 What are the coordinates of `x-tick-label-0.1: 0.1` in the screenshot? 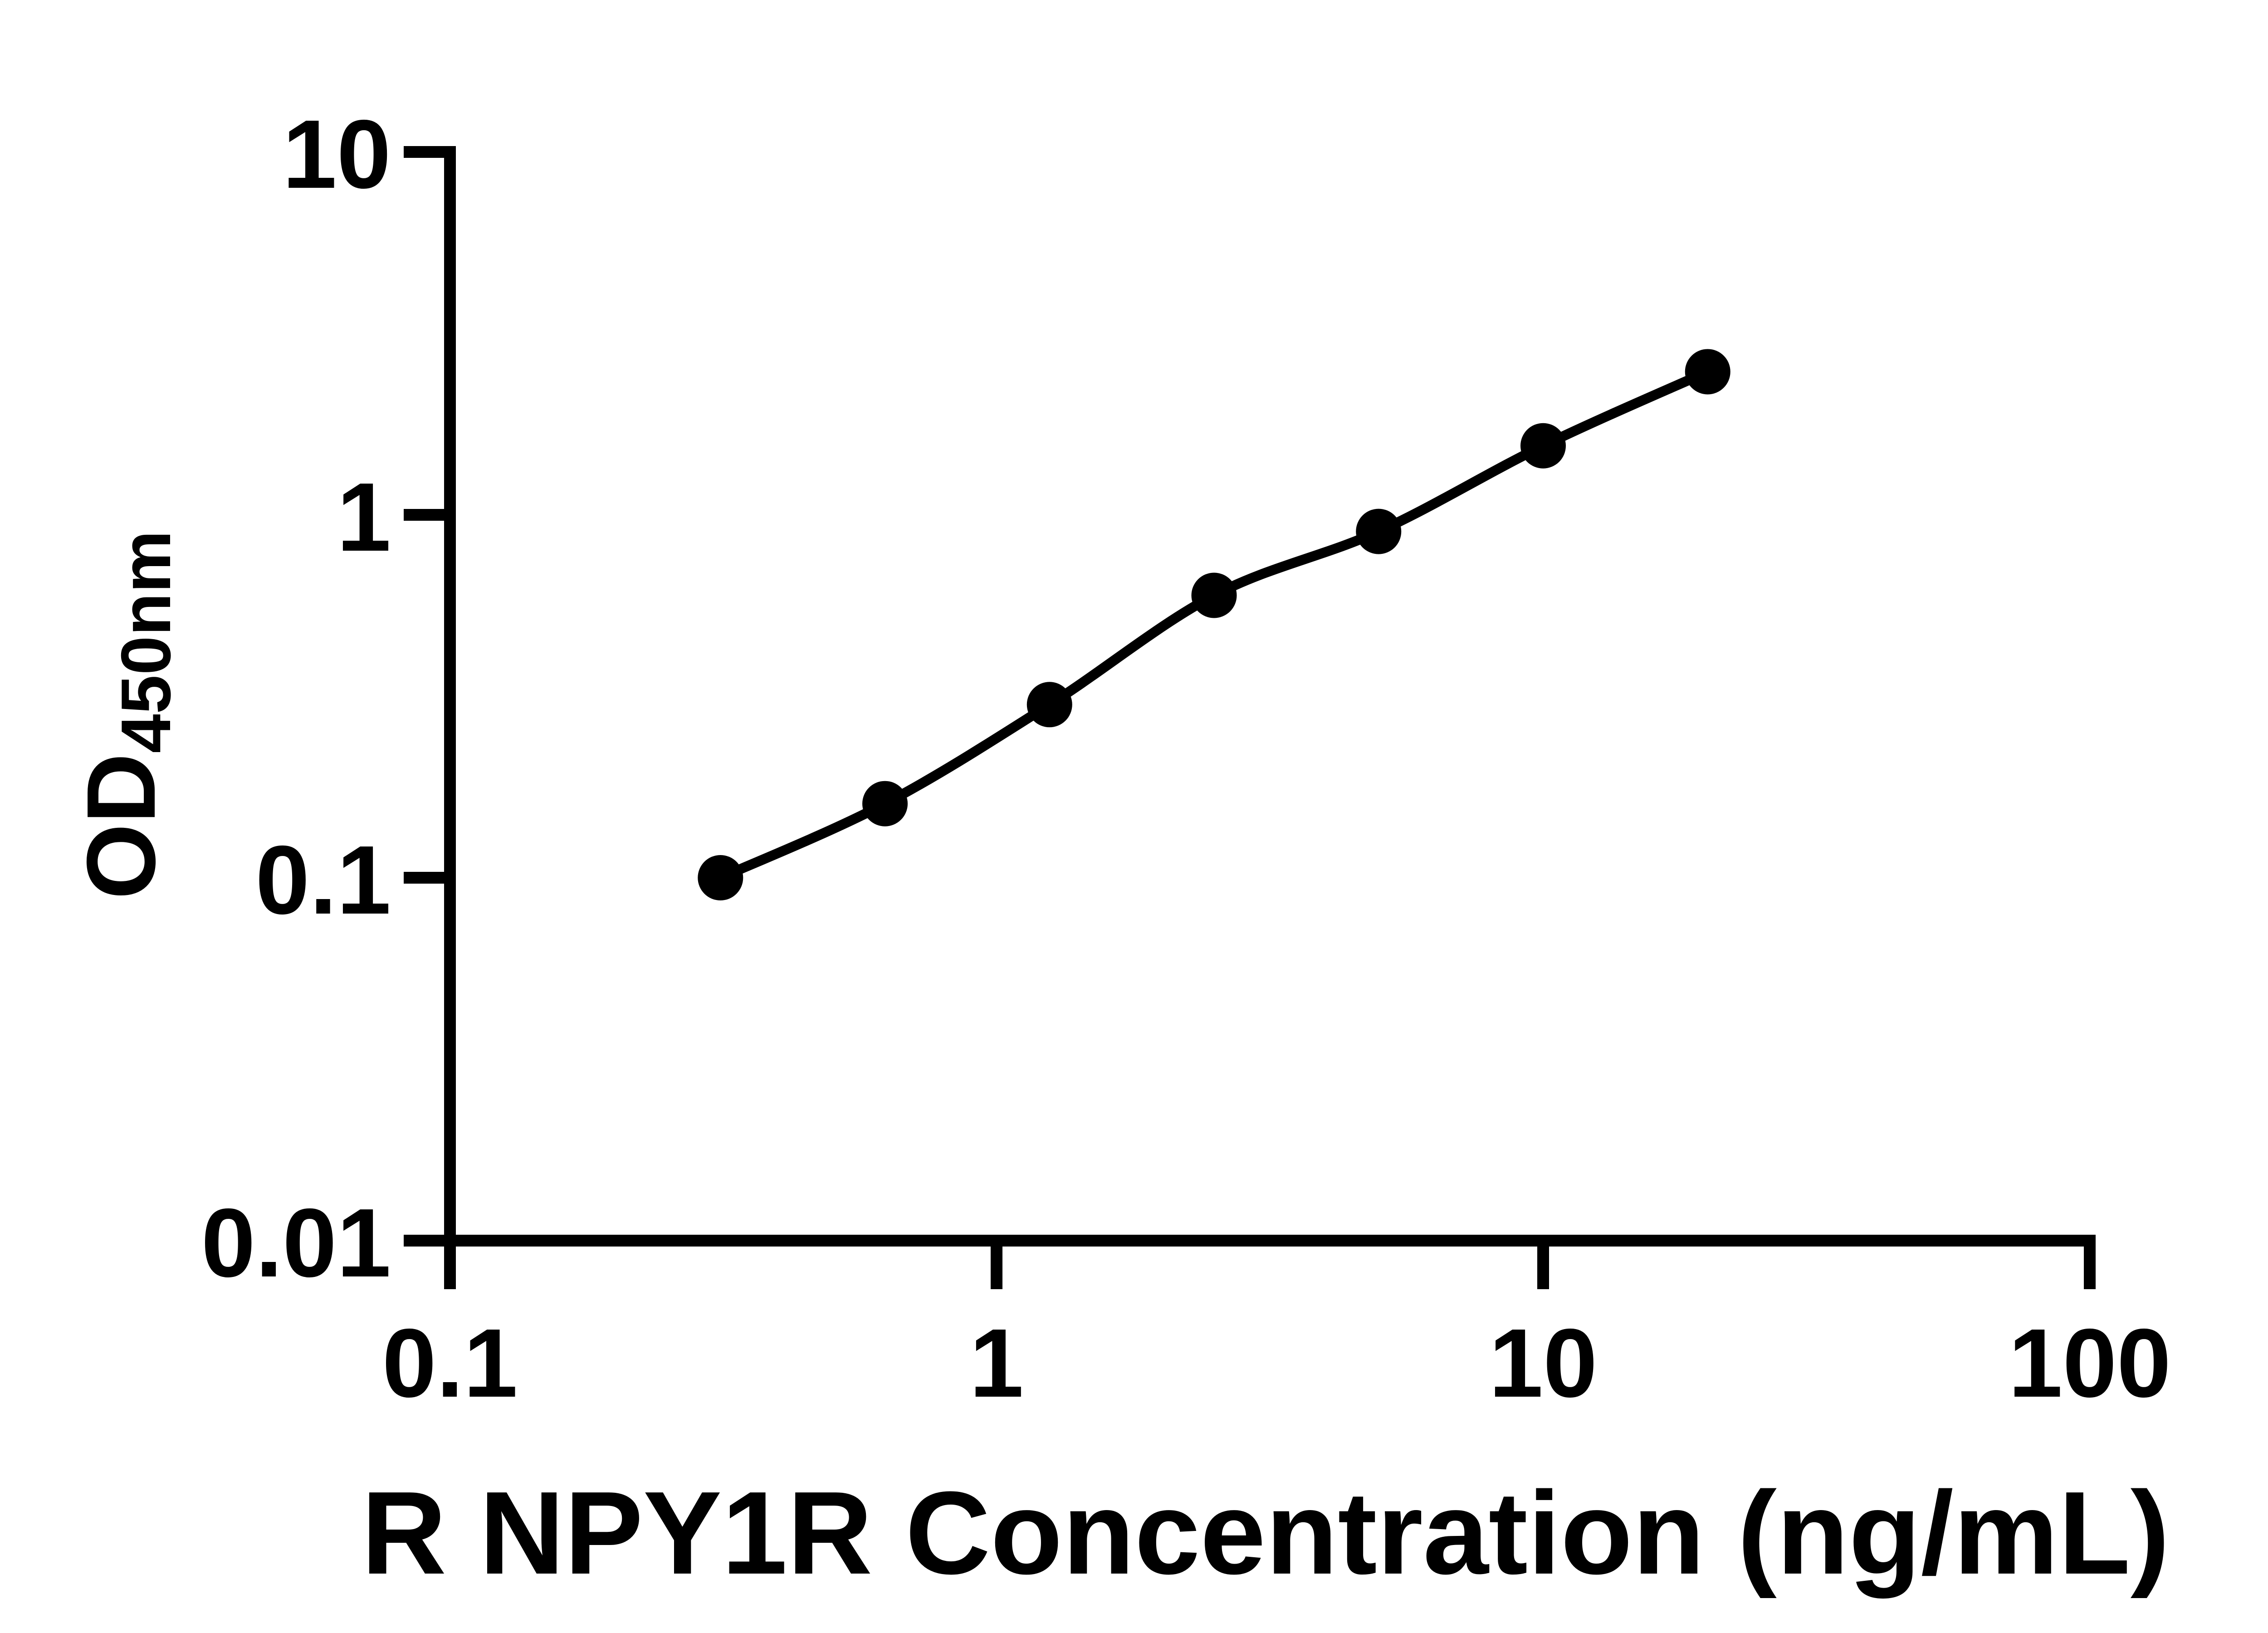 It's located at (450, 1363).